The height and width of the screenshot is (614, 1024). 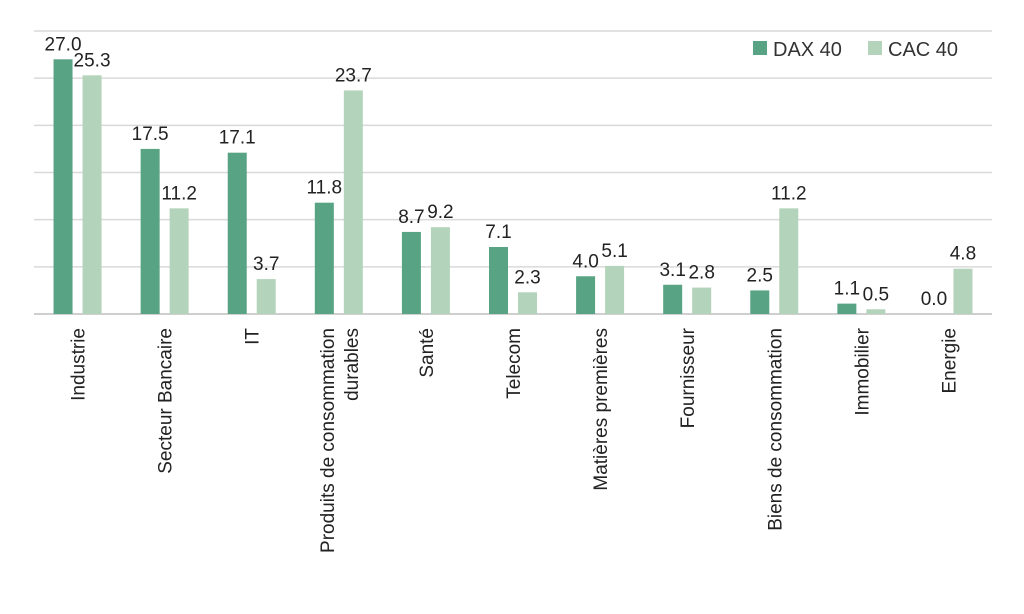 What do you see at coordinates (760, 275) in the screenshot?
I see `data-label-dax-8: 2.5` at bounding box center [760, 275].